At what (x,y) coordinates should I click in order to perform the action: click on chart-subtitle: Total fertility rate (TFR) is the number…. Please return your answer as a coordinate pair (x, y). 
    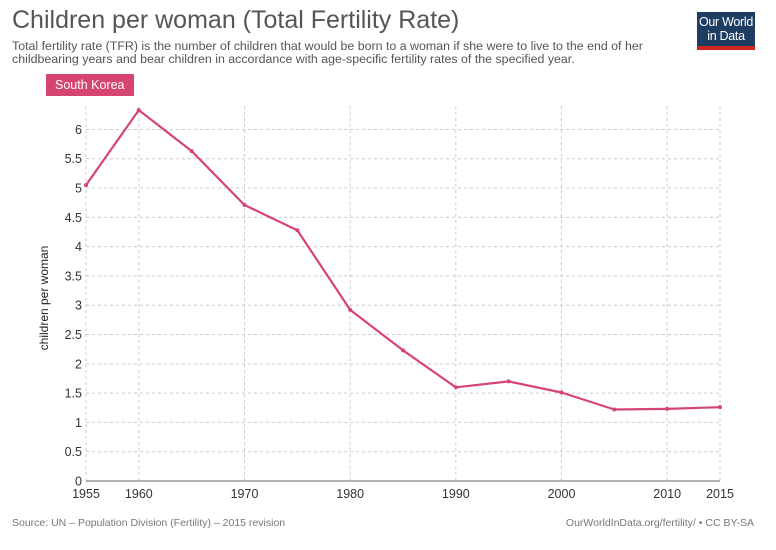
    Looking at the image, I should click on (327, 52).